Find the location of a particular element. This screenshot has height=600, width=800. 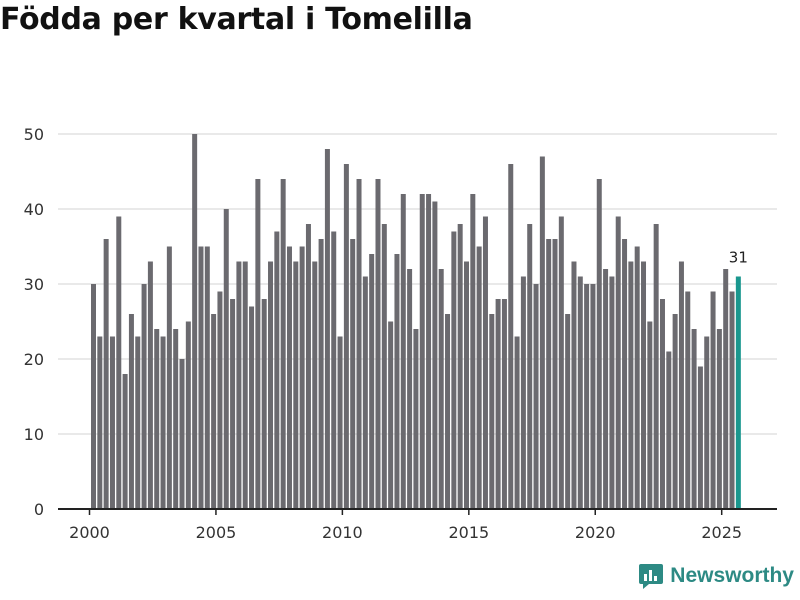

y-tick-label: 0 is located at coordinates (39, 509).